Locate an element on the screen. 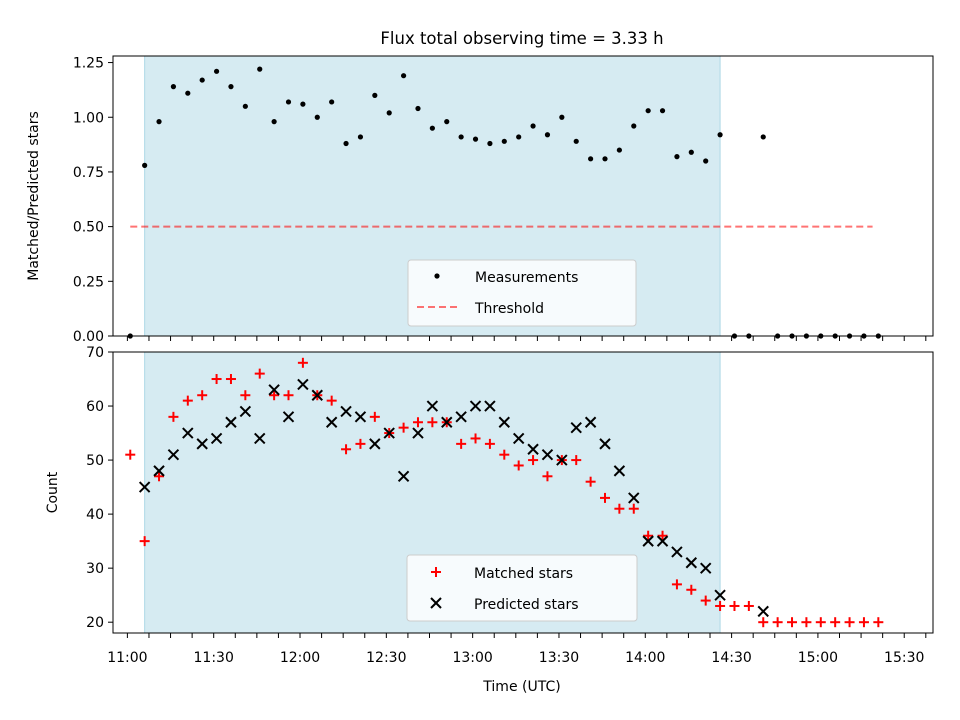 Image resolution: width=960 pixels, height=720 pixels. bottom-y-axis-label: Count is located at coordinates (53, 492).